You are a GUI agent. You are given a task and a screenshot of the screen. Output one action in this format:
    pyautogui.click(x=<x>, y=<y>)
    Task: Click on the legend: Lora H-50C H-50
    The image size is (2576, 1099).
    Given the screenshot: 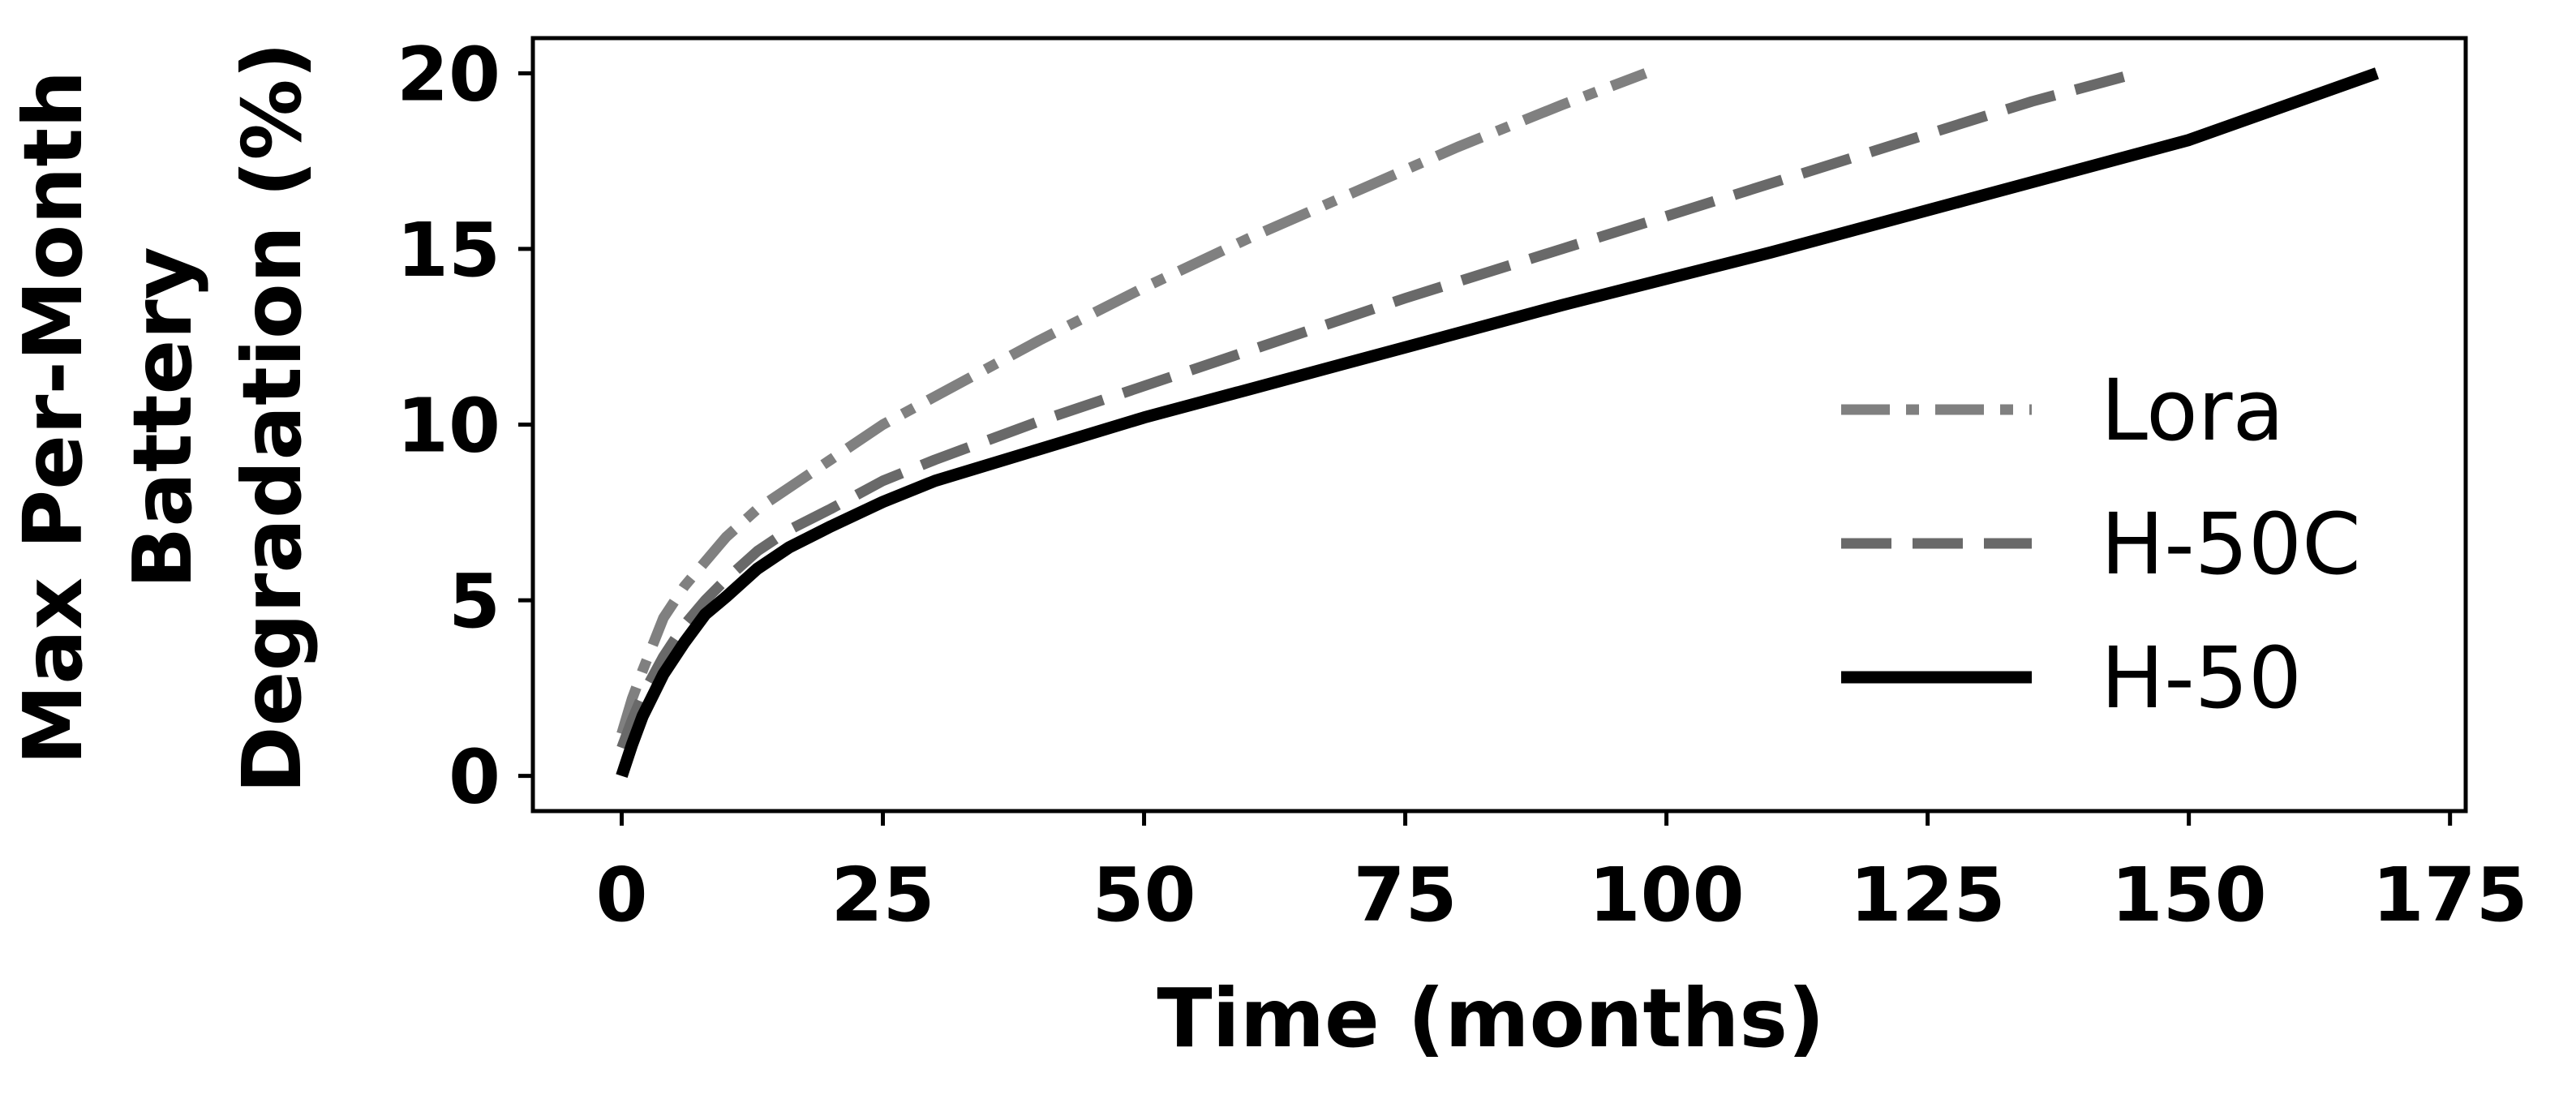 What is the action you would take?
    pyautogui.click(x=2101, y=544)
    